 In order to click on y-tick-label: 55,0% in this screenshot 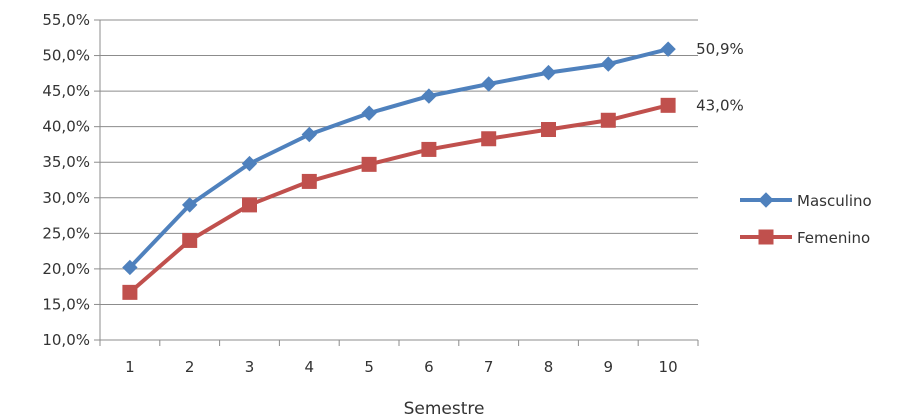, I will do `click(66, 20)`.